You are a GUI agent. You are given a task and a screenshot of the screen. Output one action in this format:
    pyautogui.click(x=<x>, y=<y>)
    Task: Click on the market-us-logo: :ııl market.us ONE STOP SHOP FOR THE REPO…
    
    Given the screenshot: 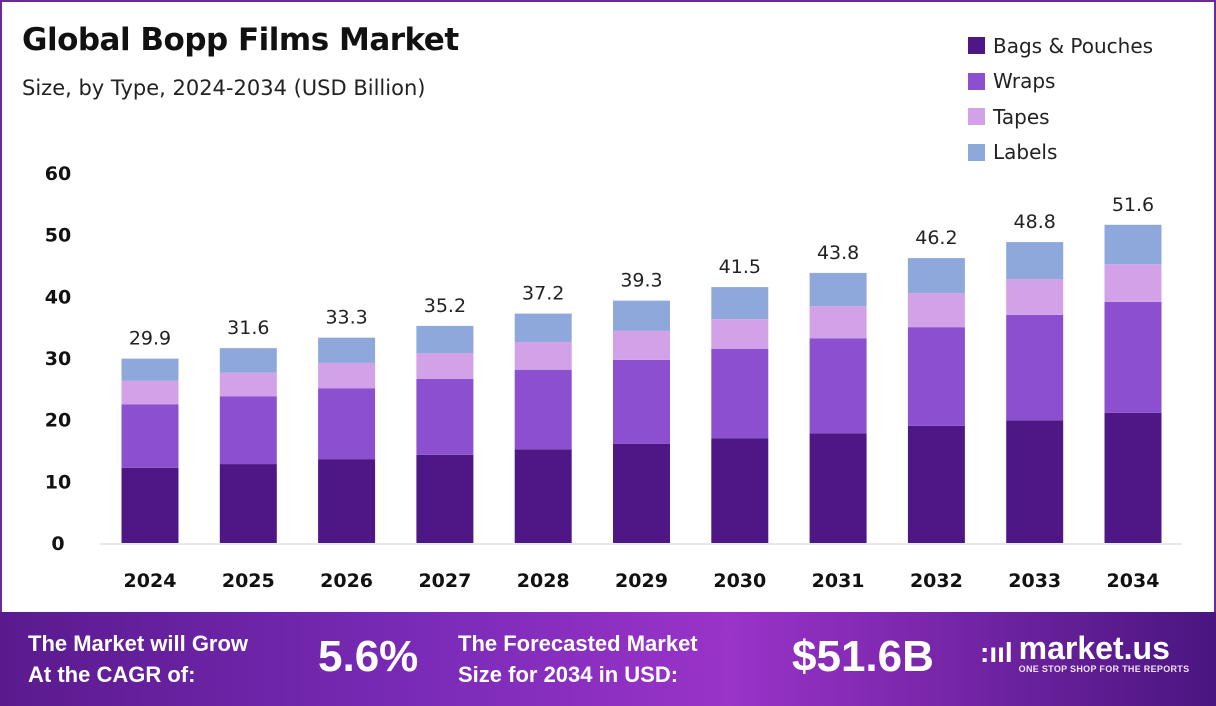 What is the action you would take?
    pyautogui.click(x=1084, y=653)
    